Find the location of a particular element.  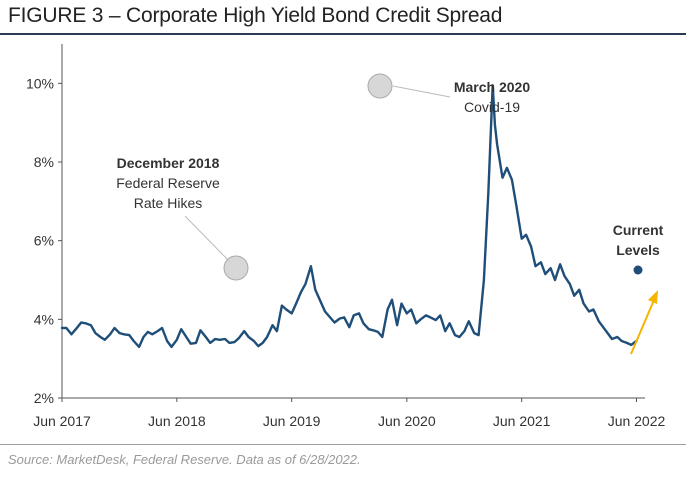

x-tick-label: Jun 2019 is located at coordinates (292, 421).